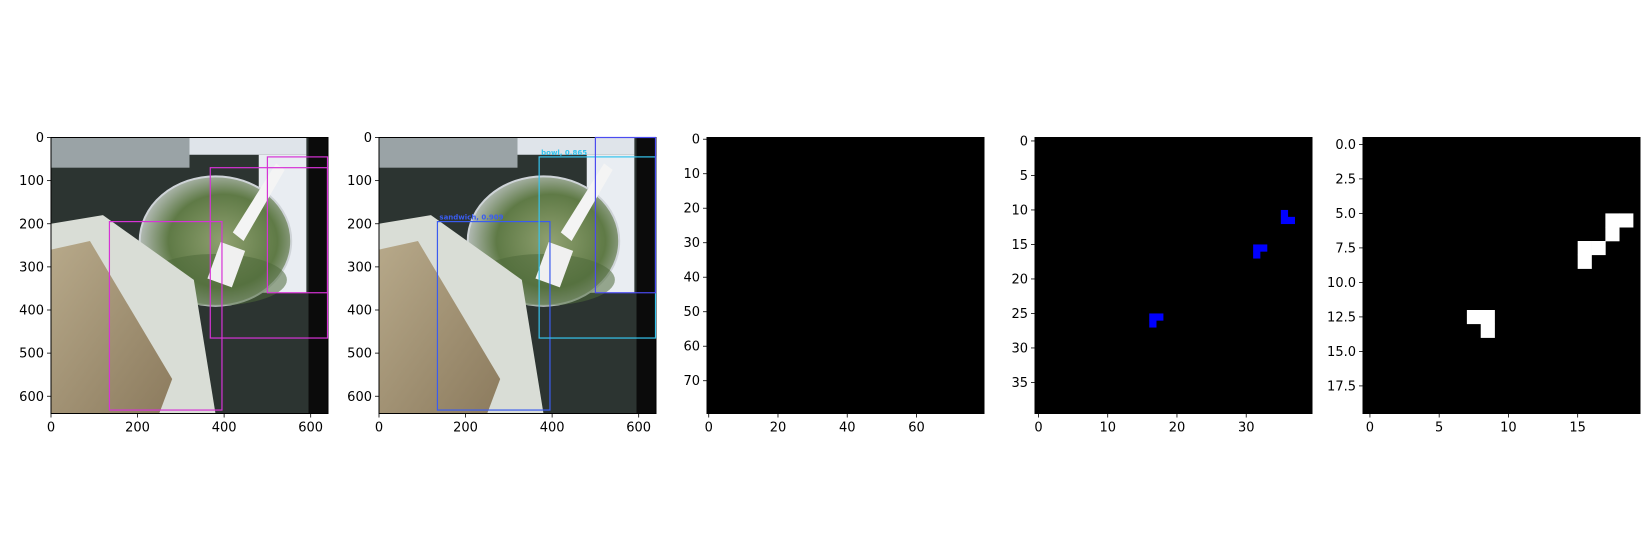 This screenshot has width=1650, height=550. What do you see at coordinates (916, 428) in the screenshot?
I see `x-tick-label: 60` at bounding box center [916, 428].